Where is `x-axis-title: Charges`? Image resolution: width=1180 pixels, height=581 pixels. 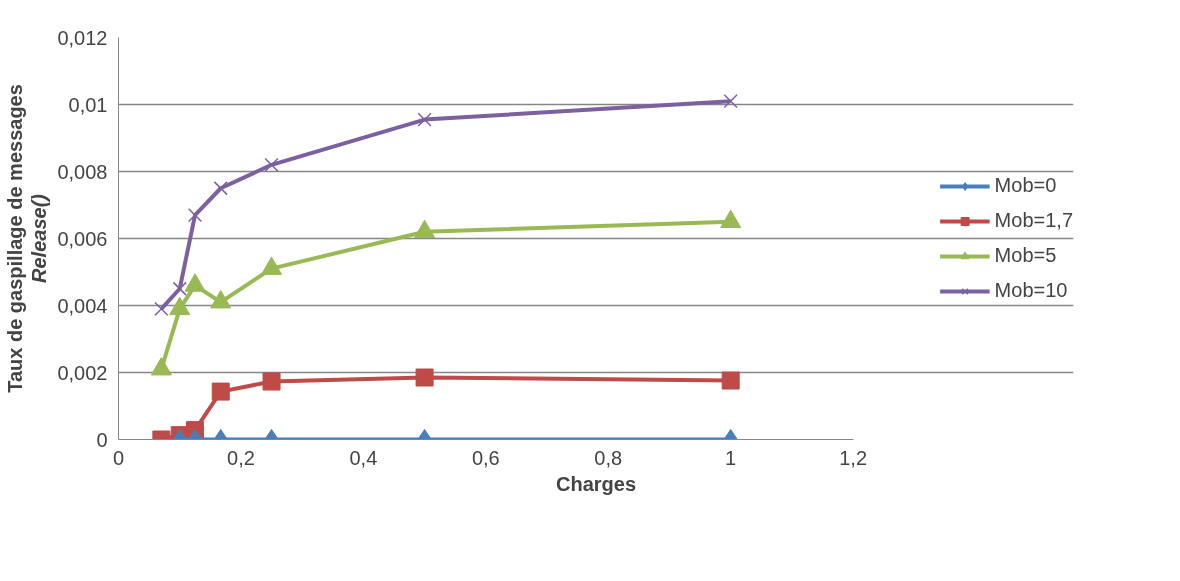 x-axis-title: Charges is located at coordinates (596, 483).